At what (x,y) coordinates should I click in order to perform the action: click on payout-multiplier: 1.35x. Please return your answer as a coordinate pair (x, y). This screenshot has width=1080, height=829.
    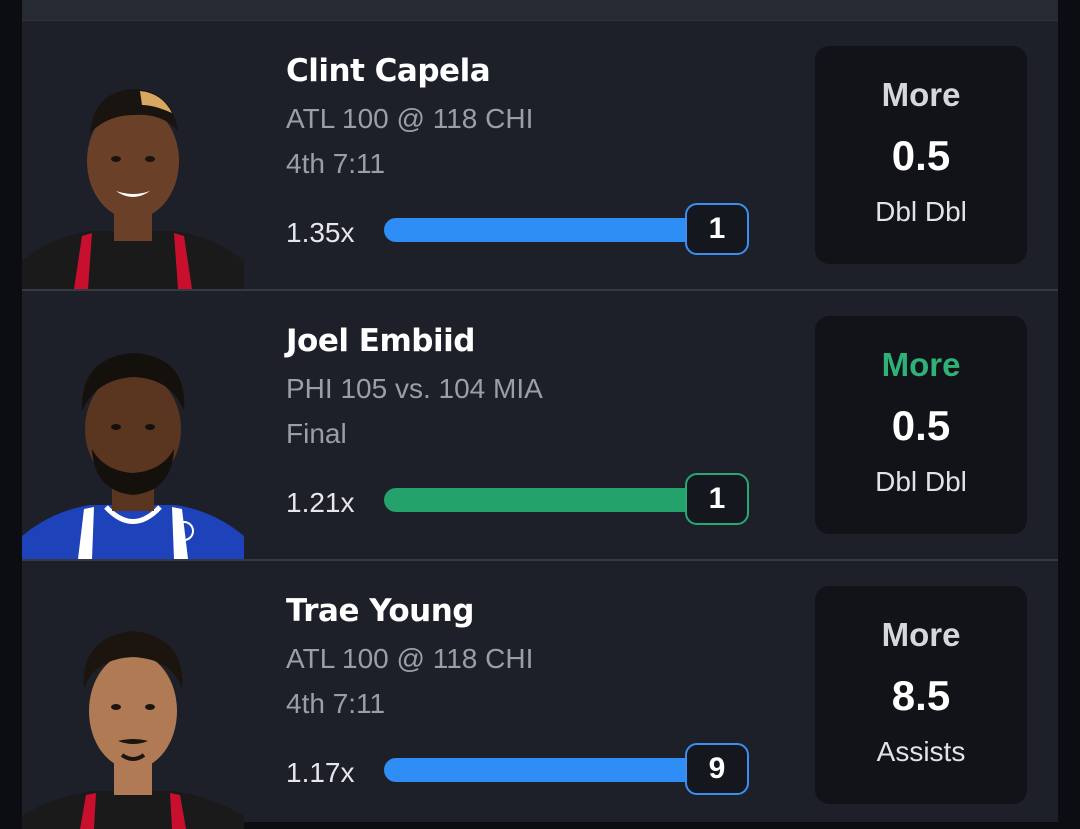
    Looking at the image, I should click on (320, 232).